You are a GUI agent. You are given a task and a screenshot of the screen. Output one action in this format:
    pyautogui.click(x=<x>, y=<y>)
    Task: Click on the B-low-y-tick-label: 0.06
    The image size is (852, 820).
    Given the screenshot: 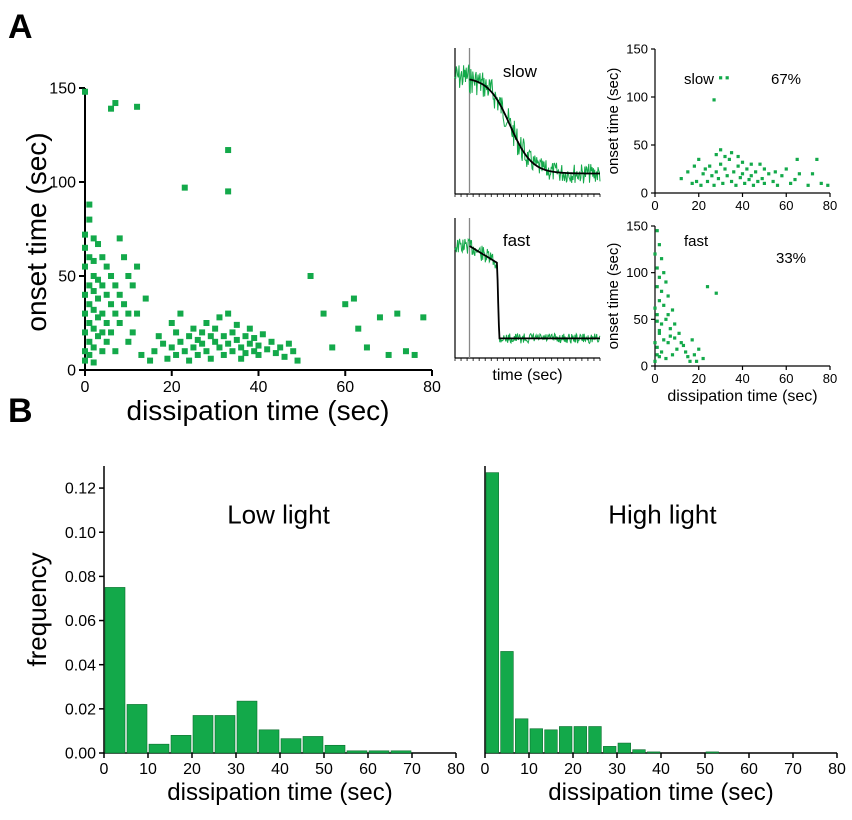 What is the action you would take?
    pyautogui.click(x=80, y=621)
    